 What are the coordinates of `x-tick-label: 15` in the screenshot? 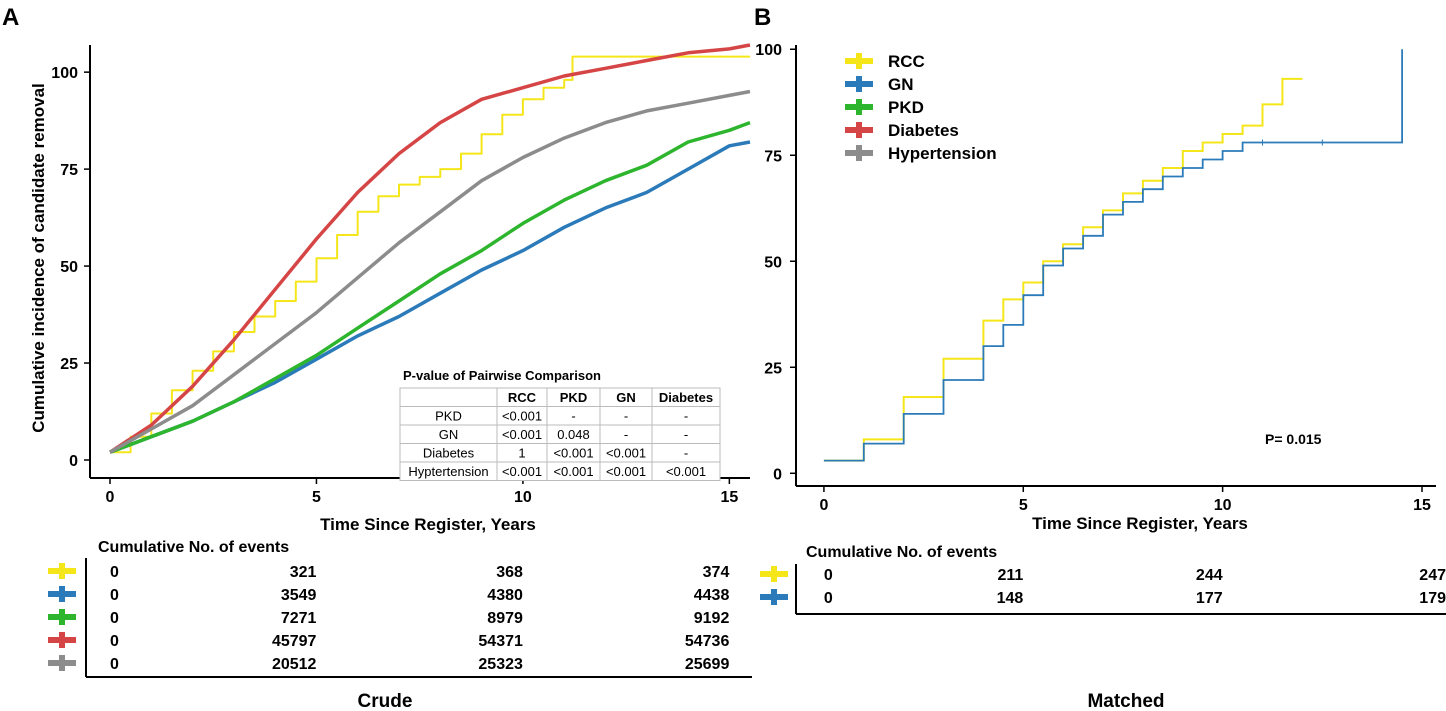 It's located at (729, 497).